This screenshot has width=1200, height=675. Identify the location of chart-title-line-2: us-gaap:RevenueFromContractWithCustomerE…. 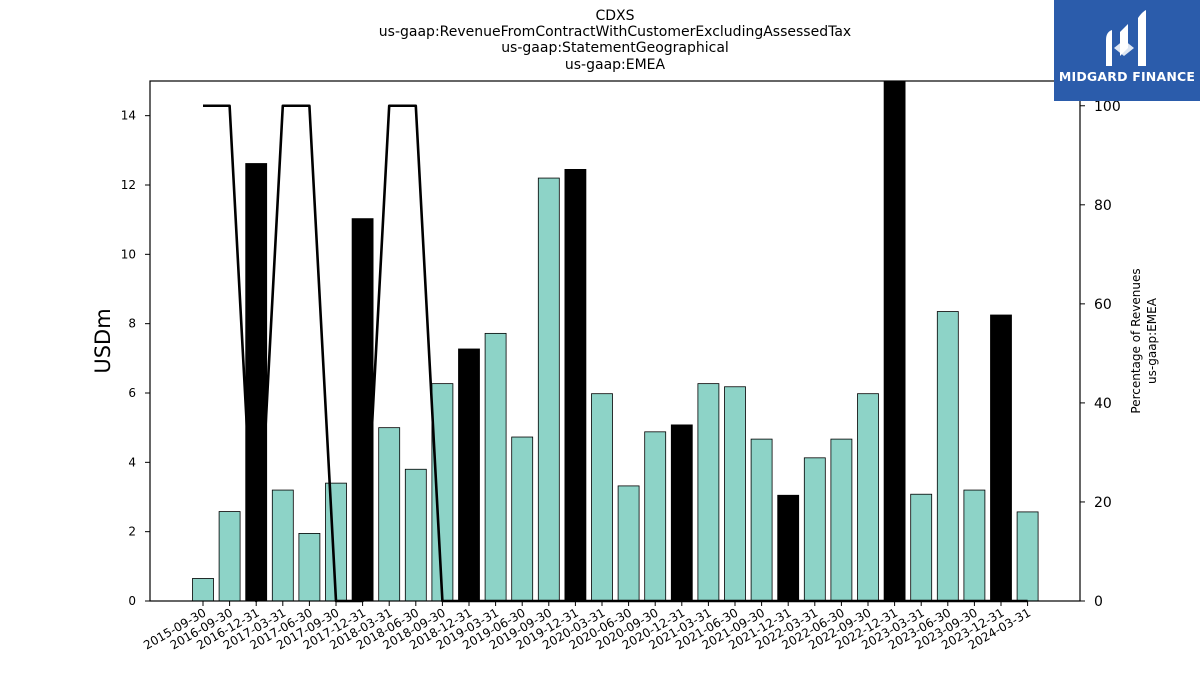
(615, 32).